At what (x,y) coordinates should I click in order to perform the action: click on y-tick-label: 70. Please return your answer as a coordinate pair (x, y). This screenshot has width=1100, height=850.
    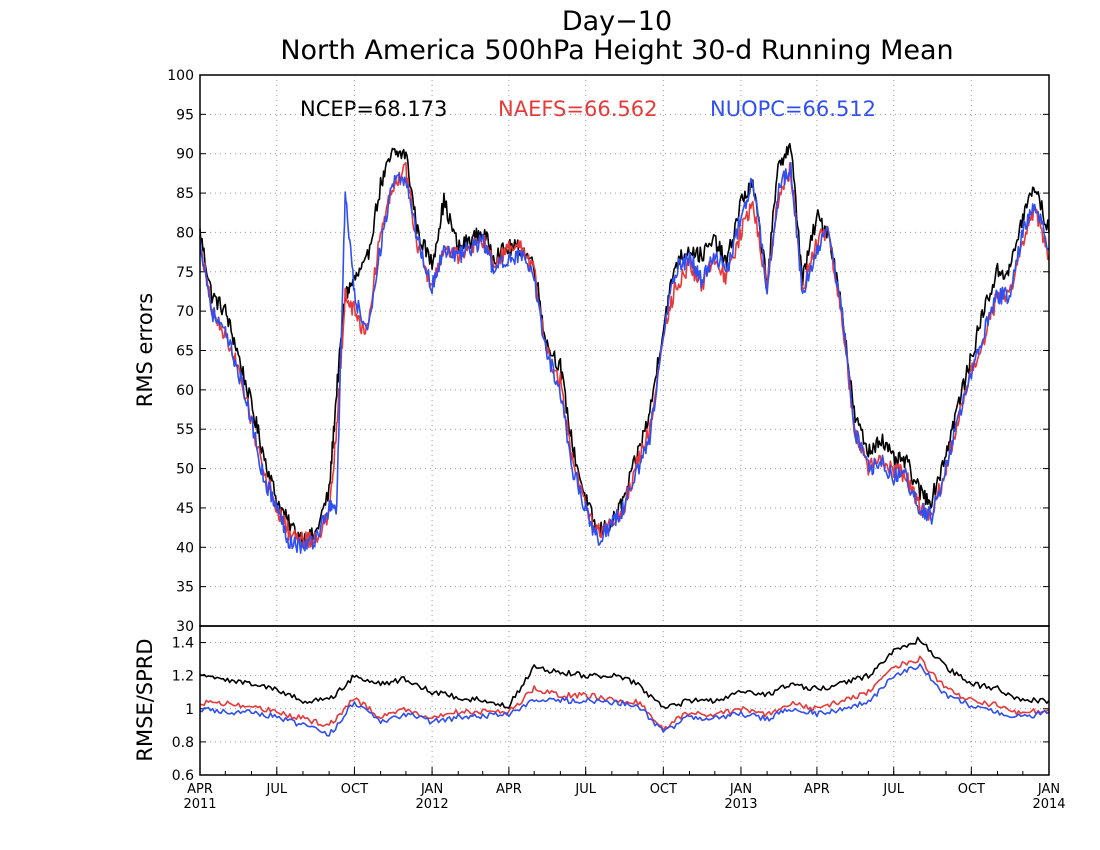
    Looking at the image, I should click on (185, 312).